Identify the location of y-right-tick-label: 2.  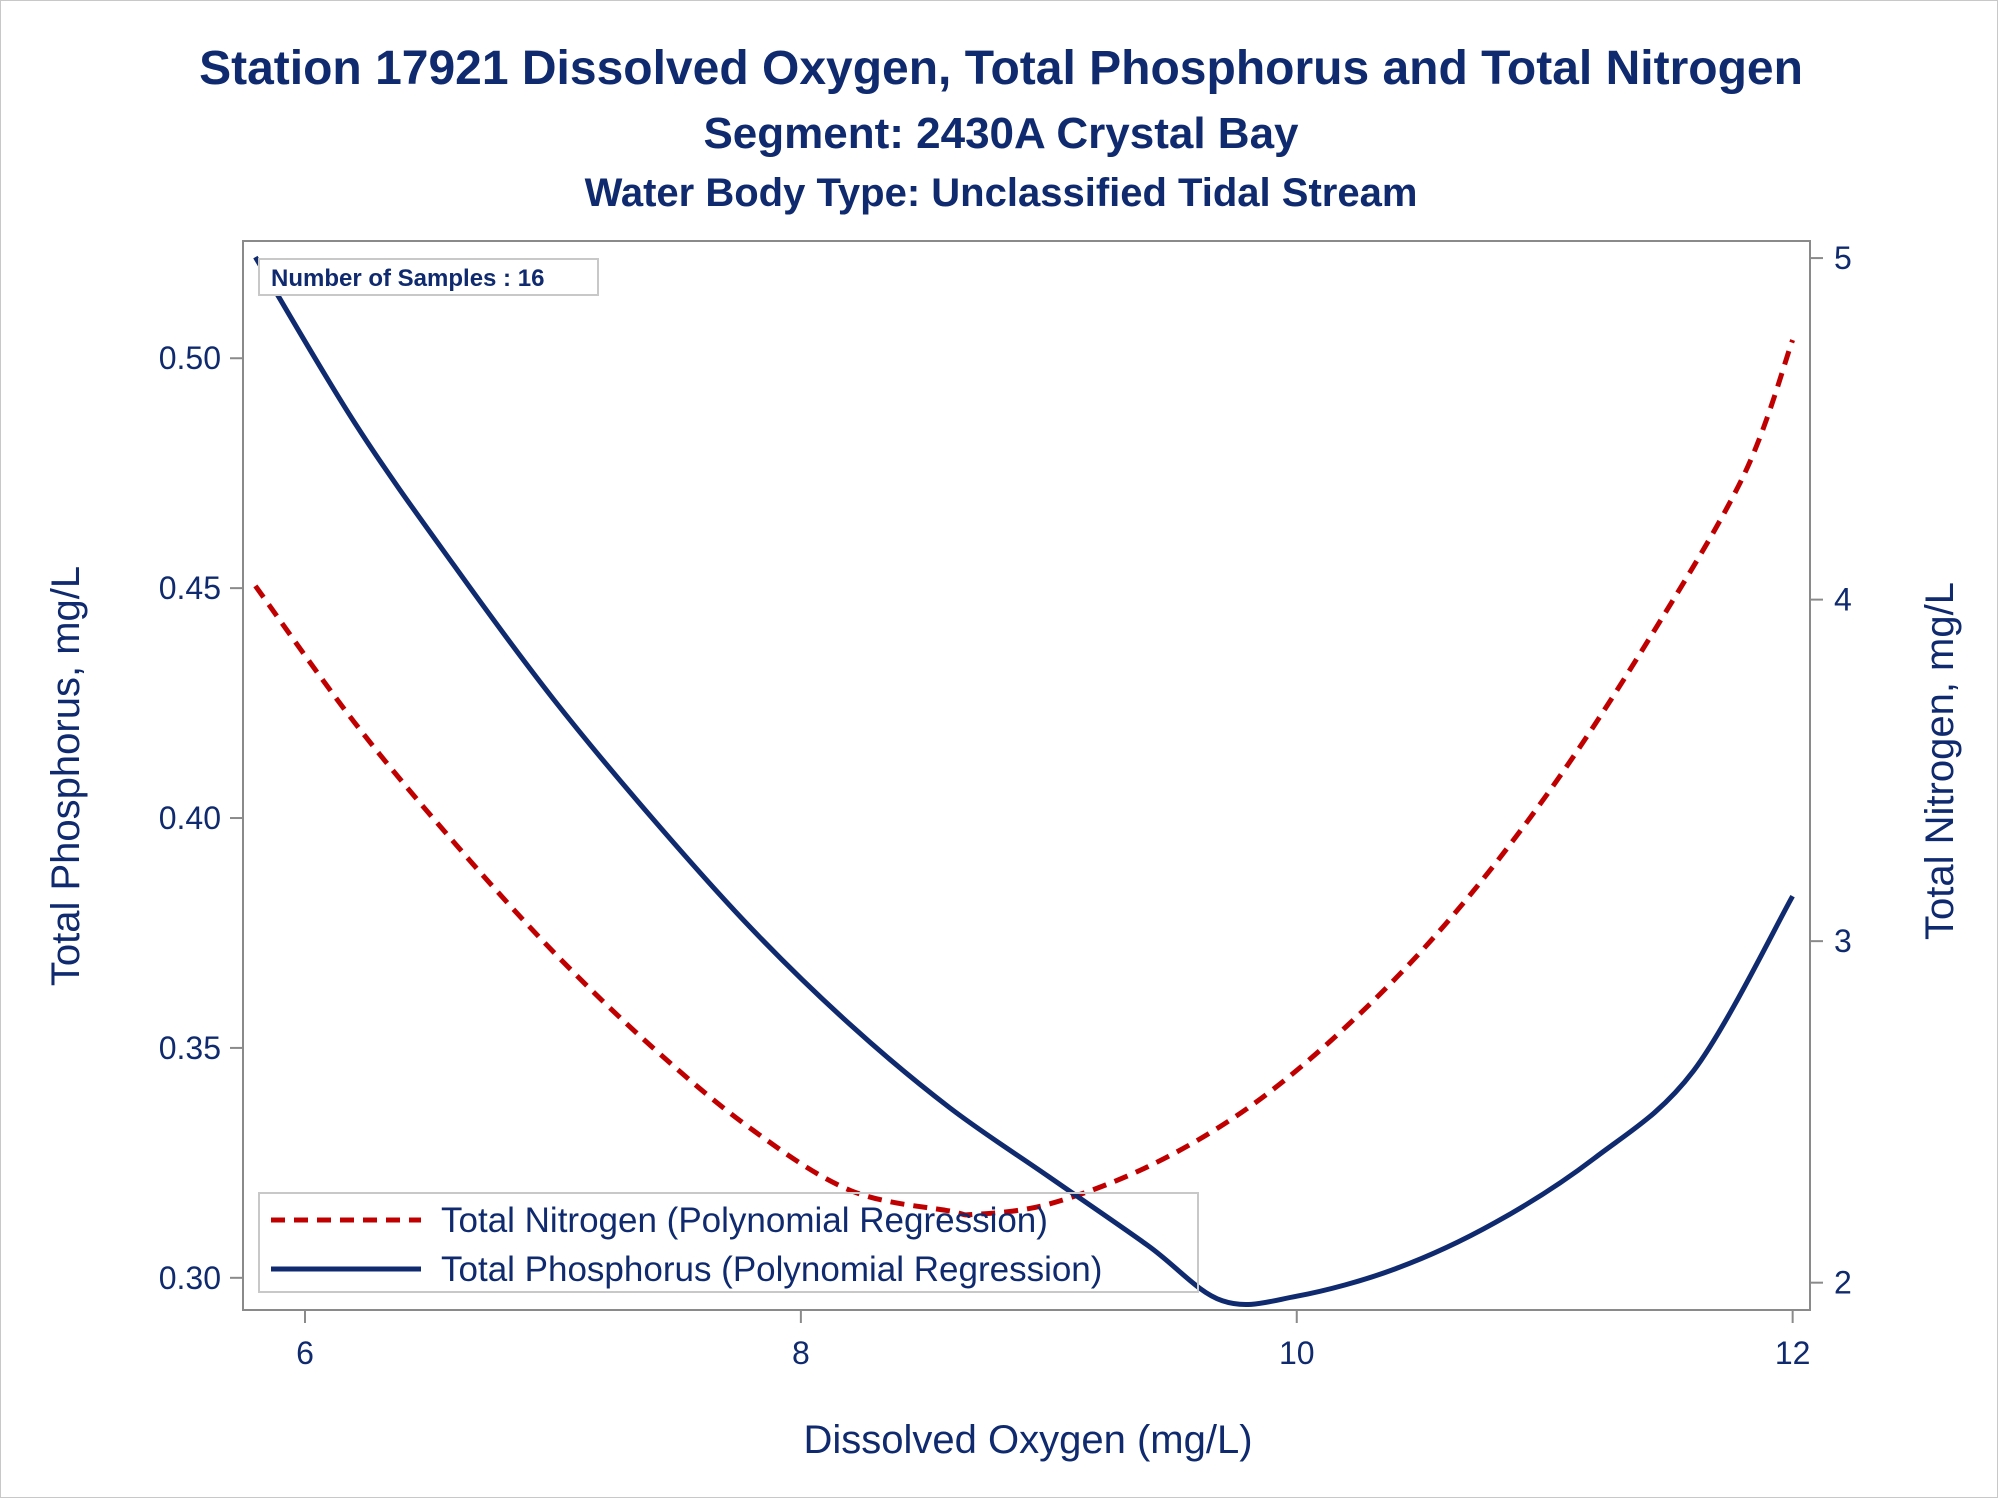
(1843, 1283).